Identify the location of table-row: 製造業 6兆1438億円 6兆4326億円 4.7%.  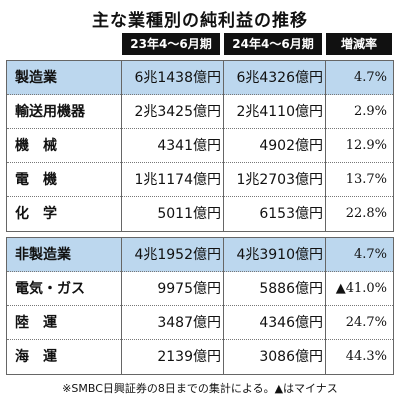
(200, 78).